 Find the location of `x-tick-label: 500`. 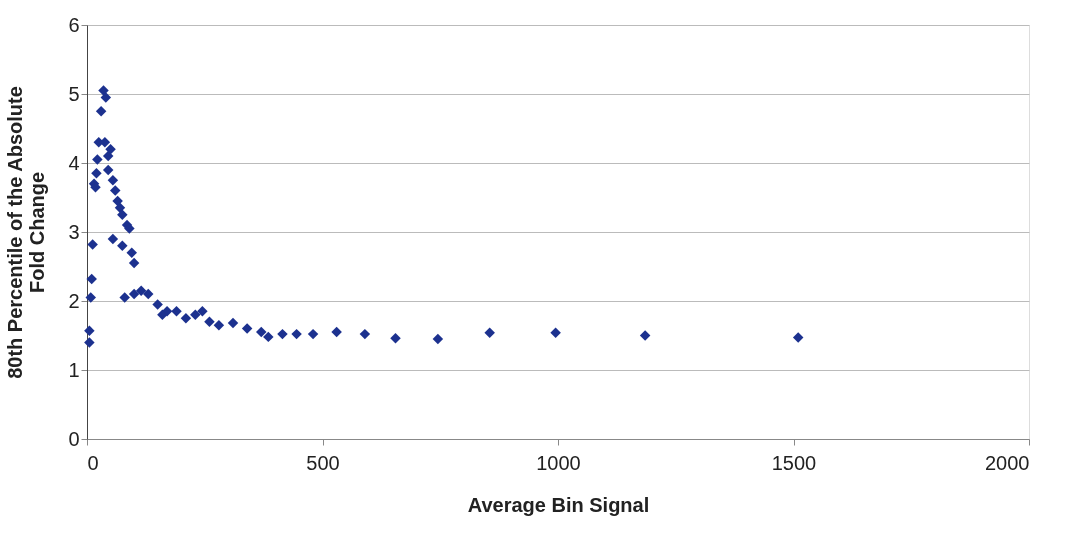

x-tick-label: 500 is located at coordinates (323, 462).